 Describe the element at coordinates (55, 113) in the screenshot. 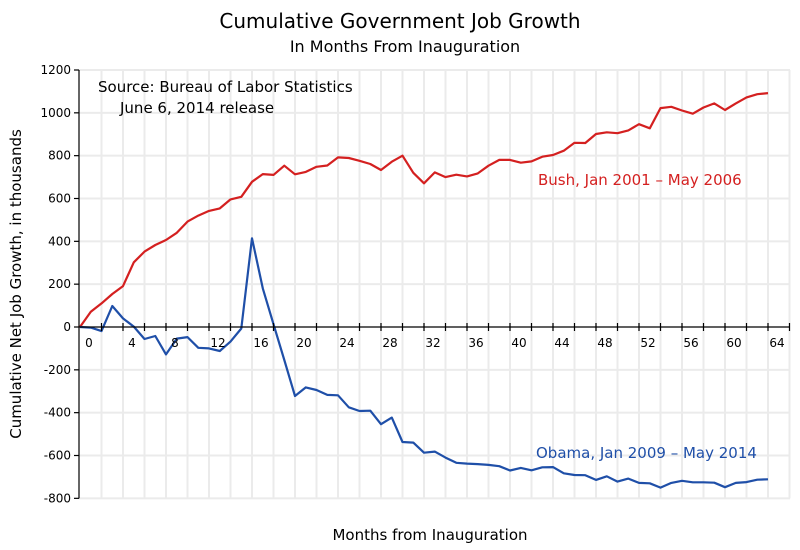

I see `y-tick-label: 1000` at that location.